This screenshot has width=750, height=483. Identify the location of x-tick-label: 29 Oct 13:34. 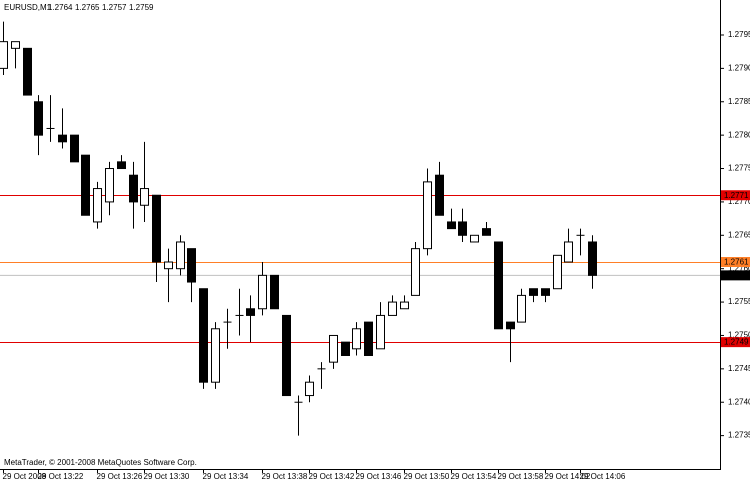
(226, 476).